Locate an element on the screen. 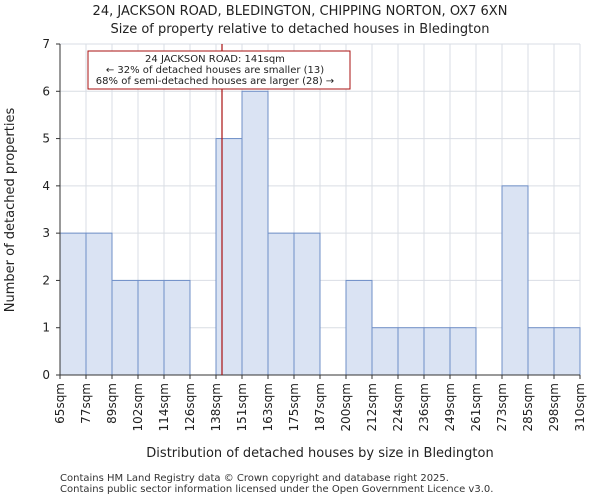 The image size is (600, 500). x-tick-label: 65sqm is located at coordinates (60, 403).